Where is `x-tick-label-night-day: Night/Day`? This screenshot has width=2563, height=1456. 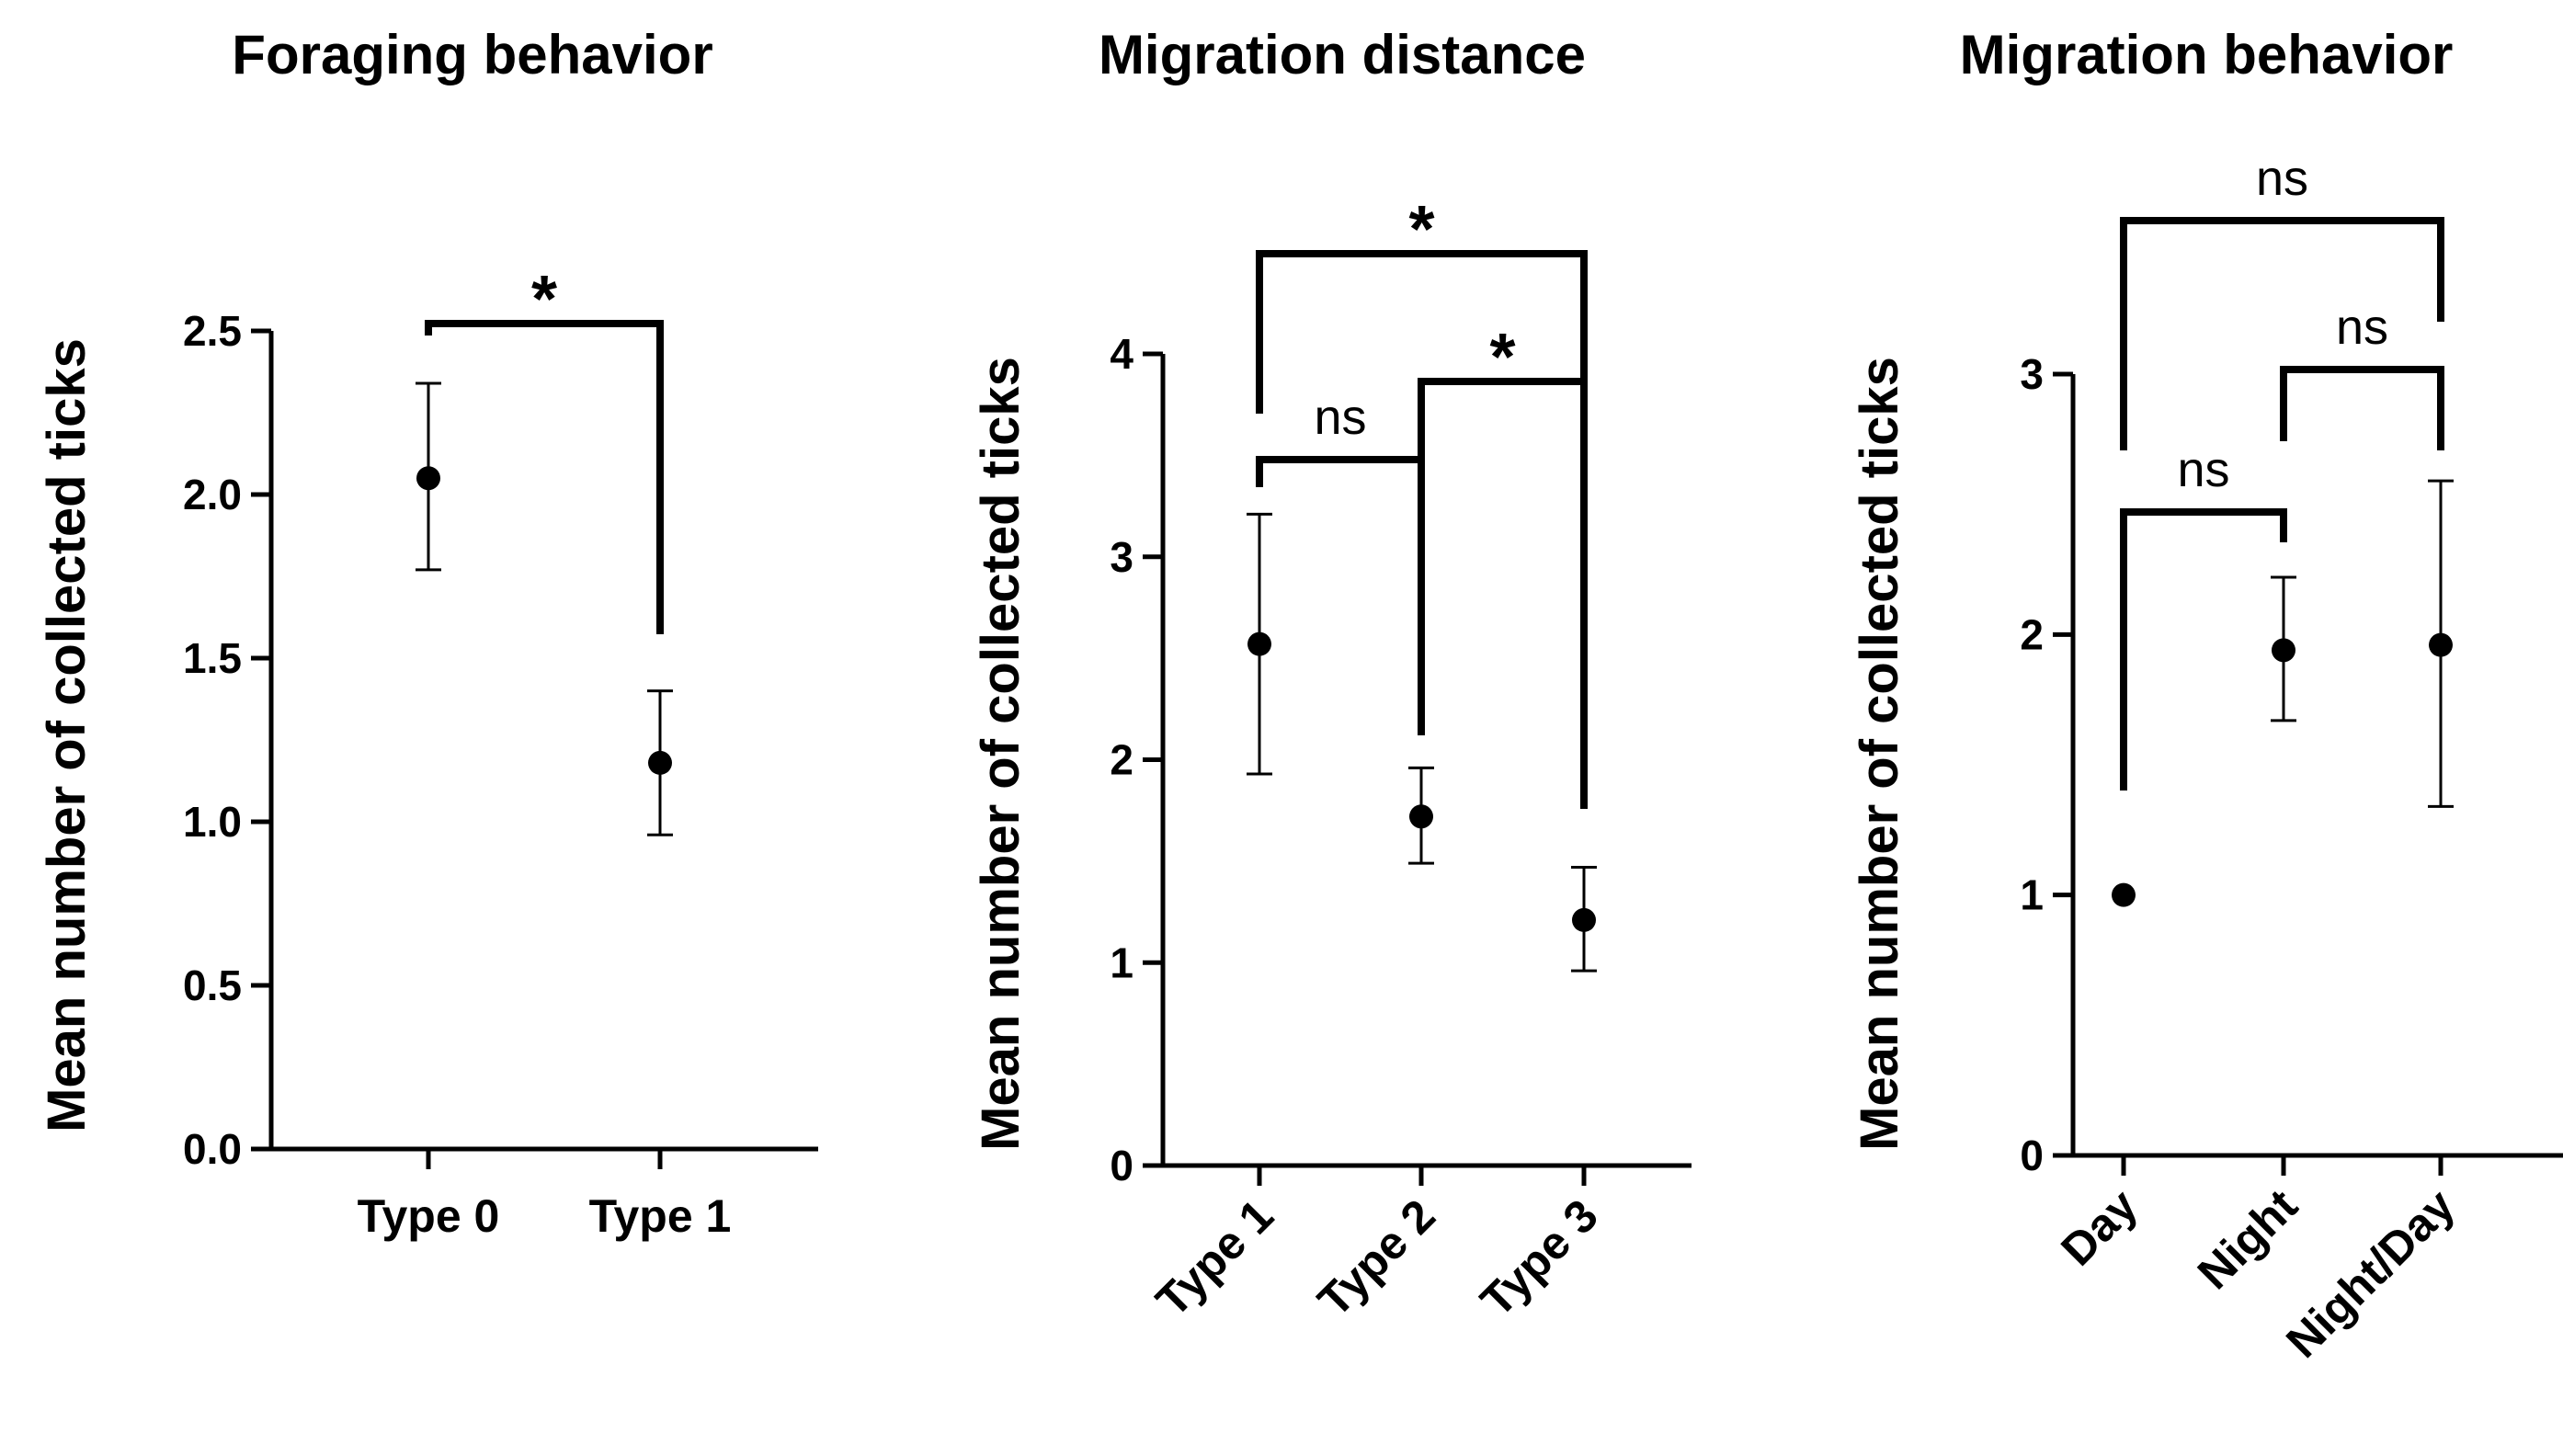
x-tick-label-night-day: Night/Day is located at coordinates (2370, 1273).